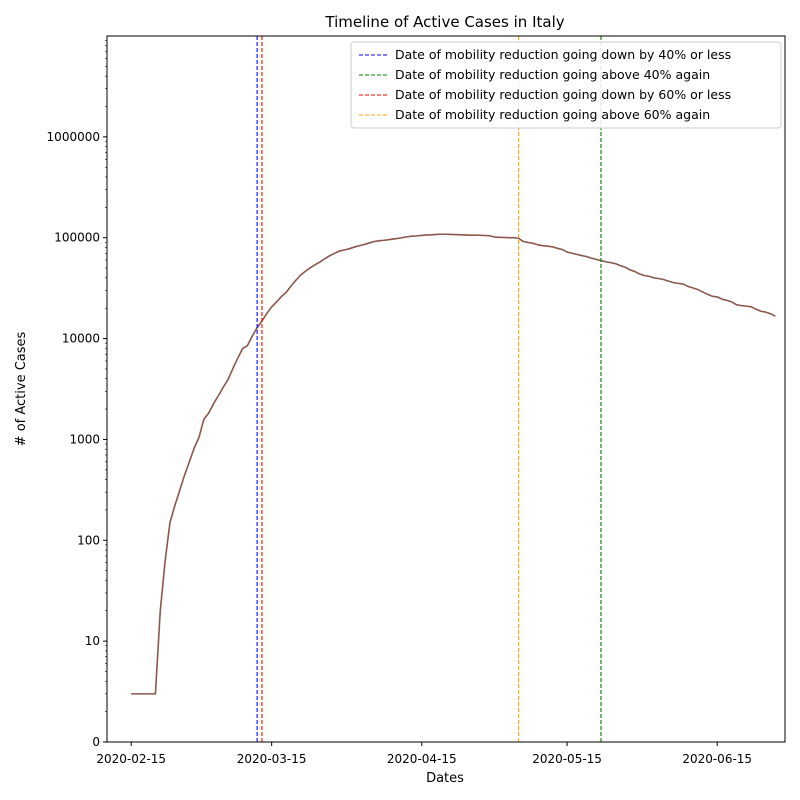  Describe the element at coordinates (84, 439) in the screenshot. I see `y-tick-label-3: 1000` at that location.